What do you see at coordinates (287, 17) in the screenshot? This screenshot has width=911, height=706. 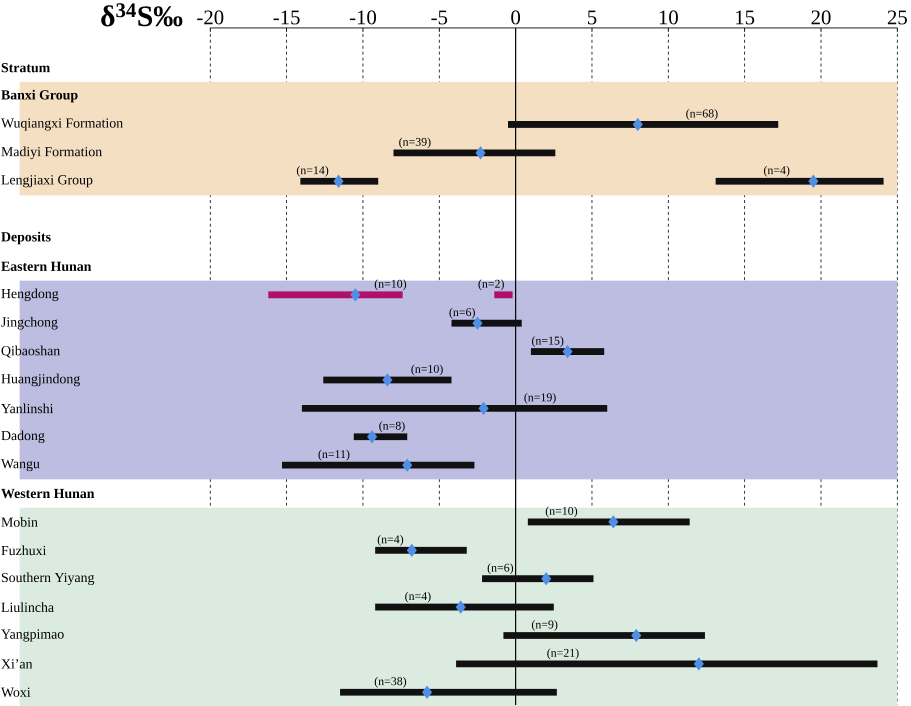 I see `x-tick-label: -15` at bounding box center [287, 17].